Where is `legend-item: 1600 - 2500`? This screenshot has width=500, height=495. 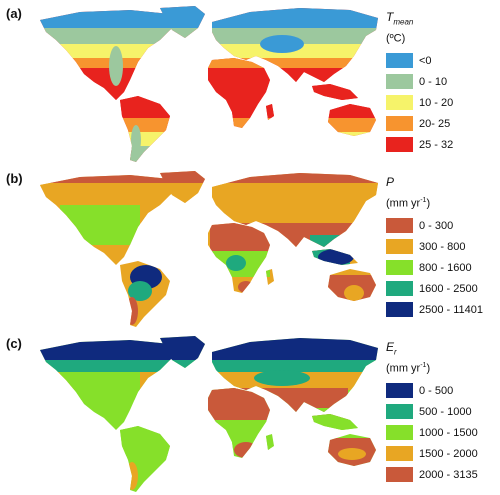 legend-item: 1600 - 2500 is located at coordinates (442, 288).